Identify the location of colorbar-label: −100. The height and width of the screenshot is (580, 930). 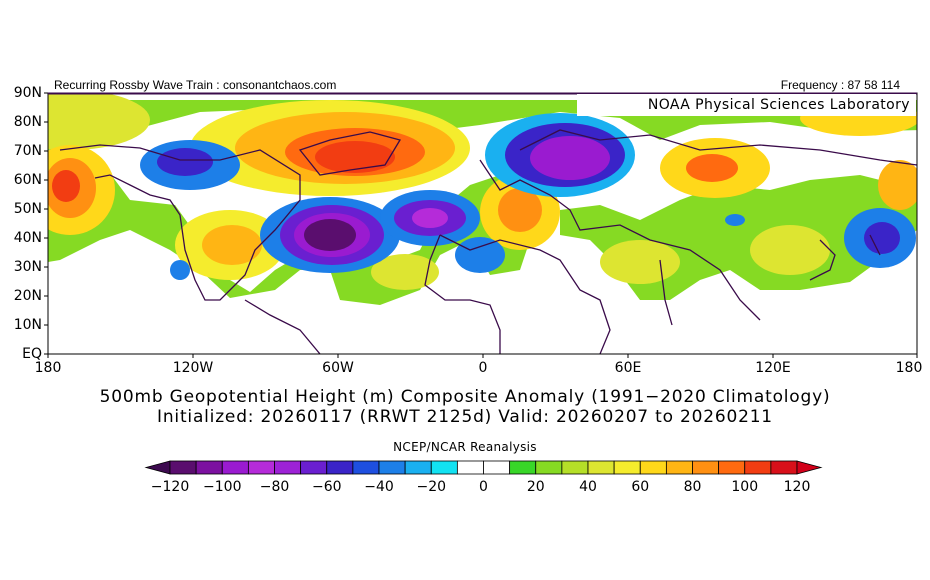
(222, 487).